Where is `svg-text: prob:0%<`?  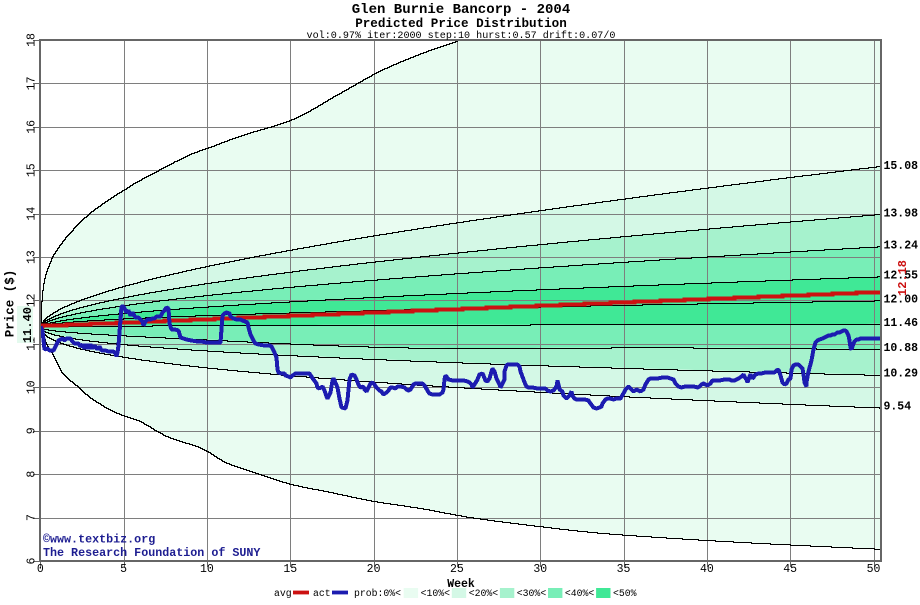 svg-text: prob:0%< is located at coordinates (377, 593).